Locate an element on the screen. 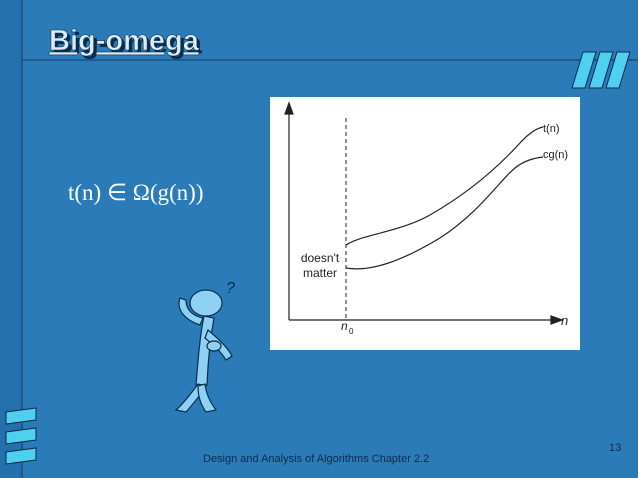  upper-curve-label: t(n) is located at coordinates (551, 129).